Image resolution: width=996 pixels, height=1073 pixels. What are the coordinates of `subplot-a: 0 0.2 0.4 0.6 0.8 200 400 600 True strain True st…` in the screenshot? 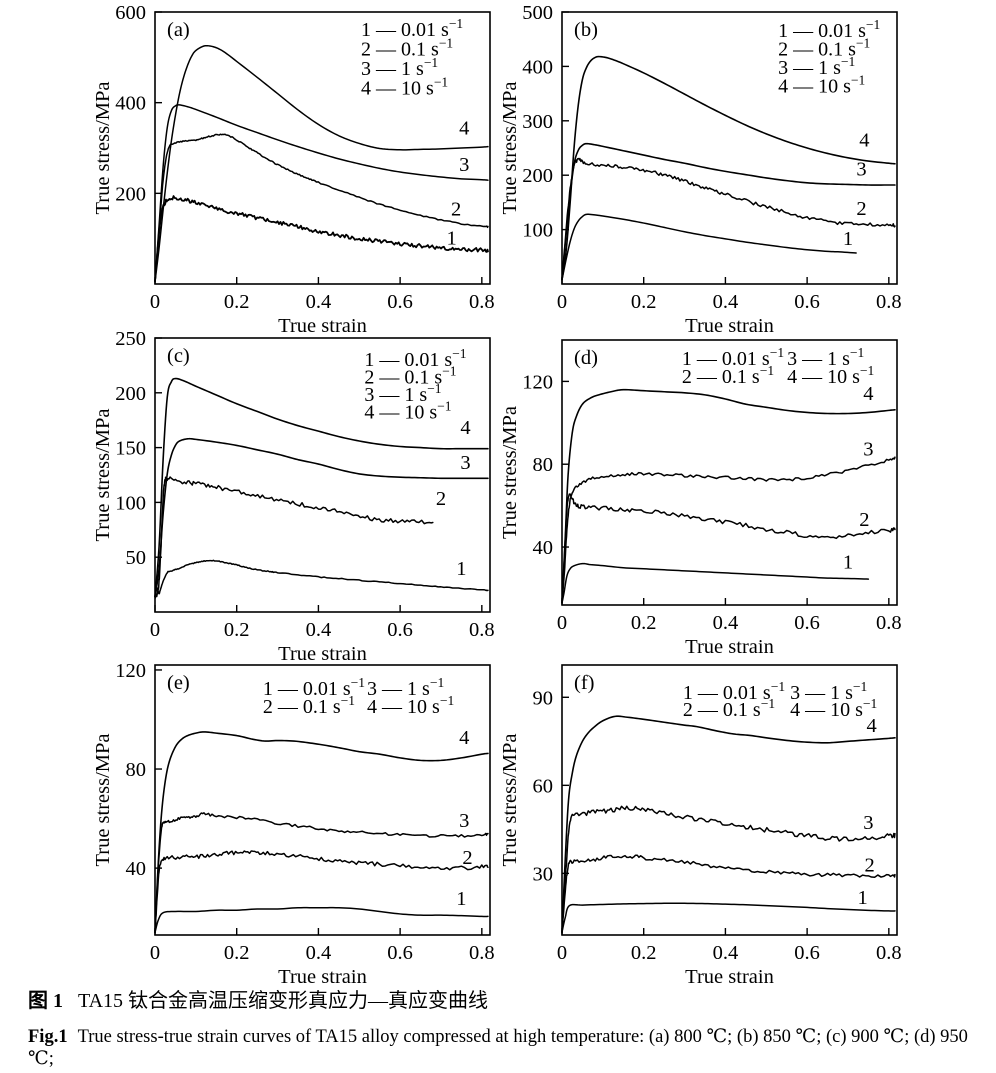 It's located at (293, 169).